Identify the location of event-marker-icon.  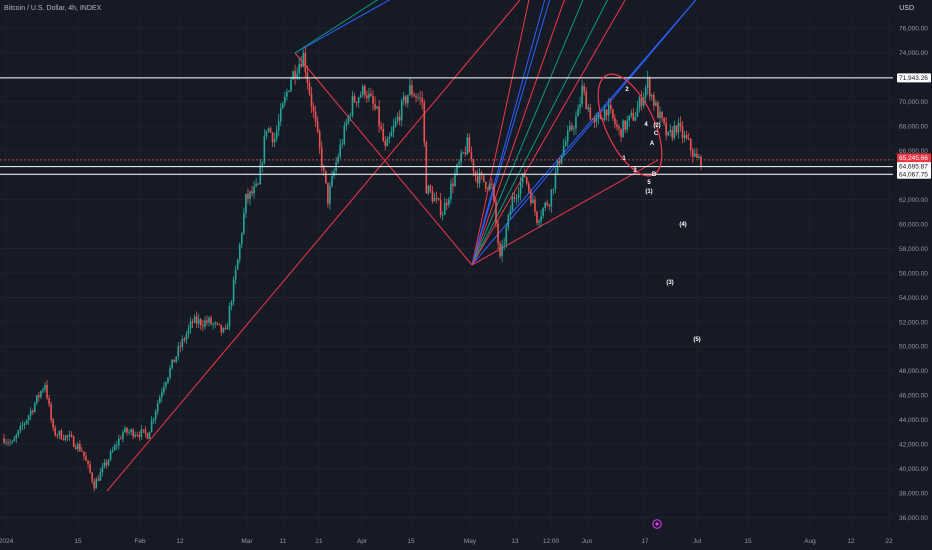
(657, 524).